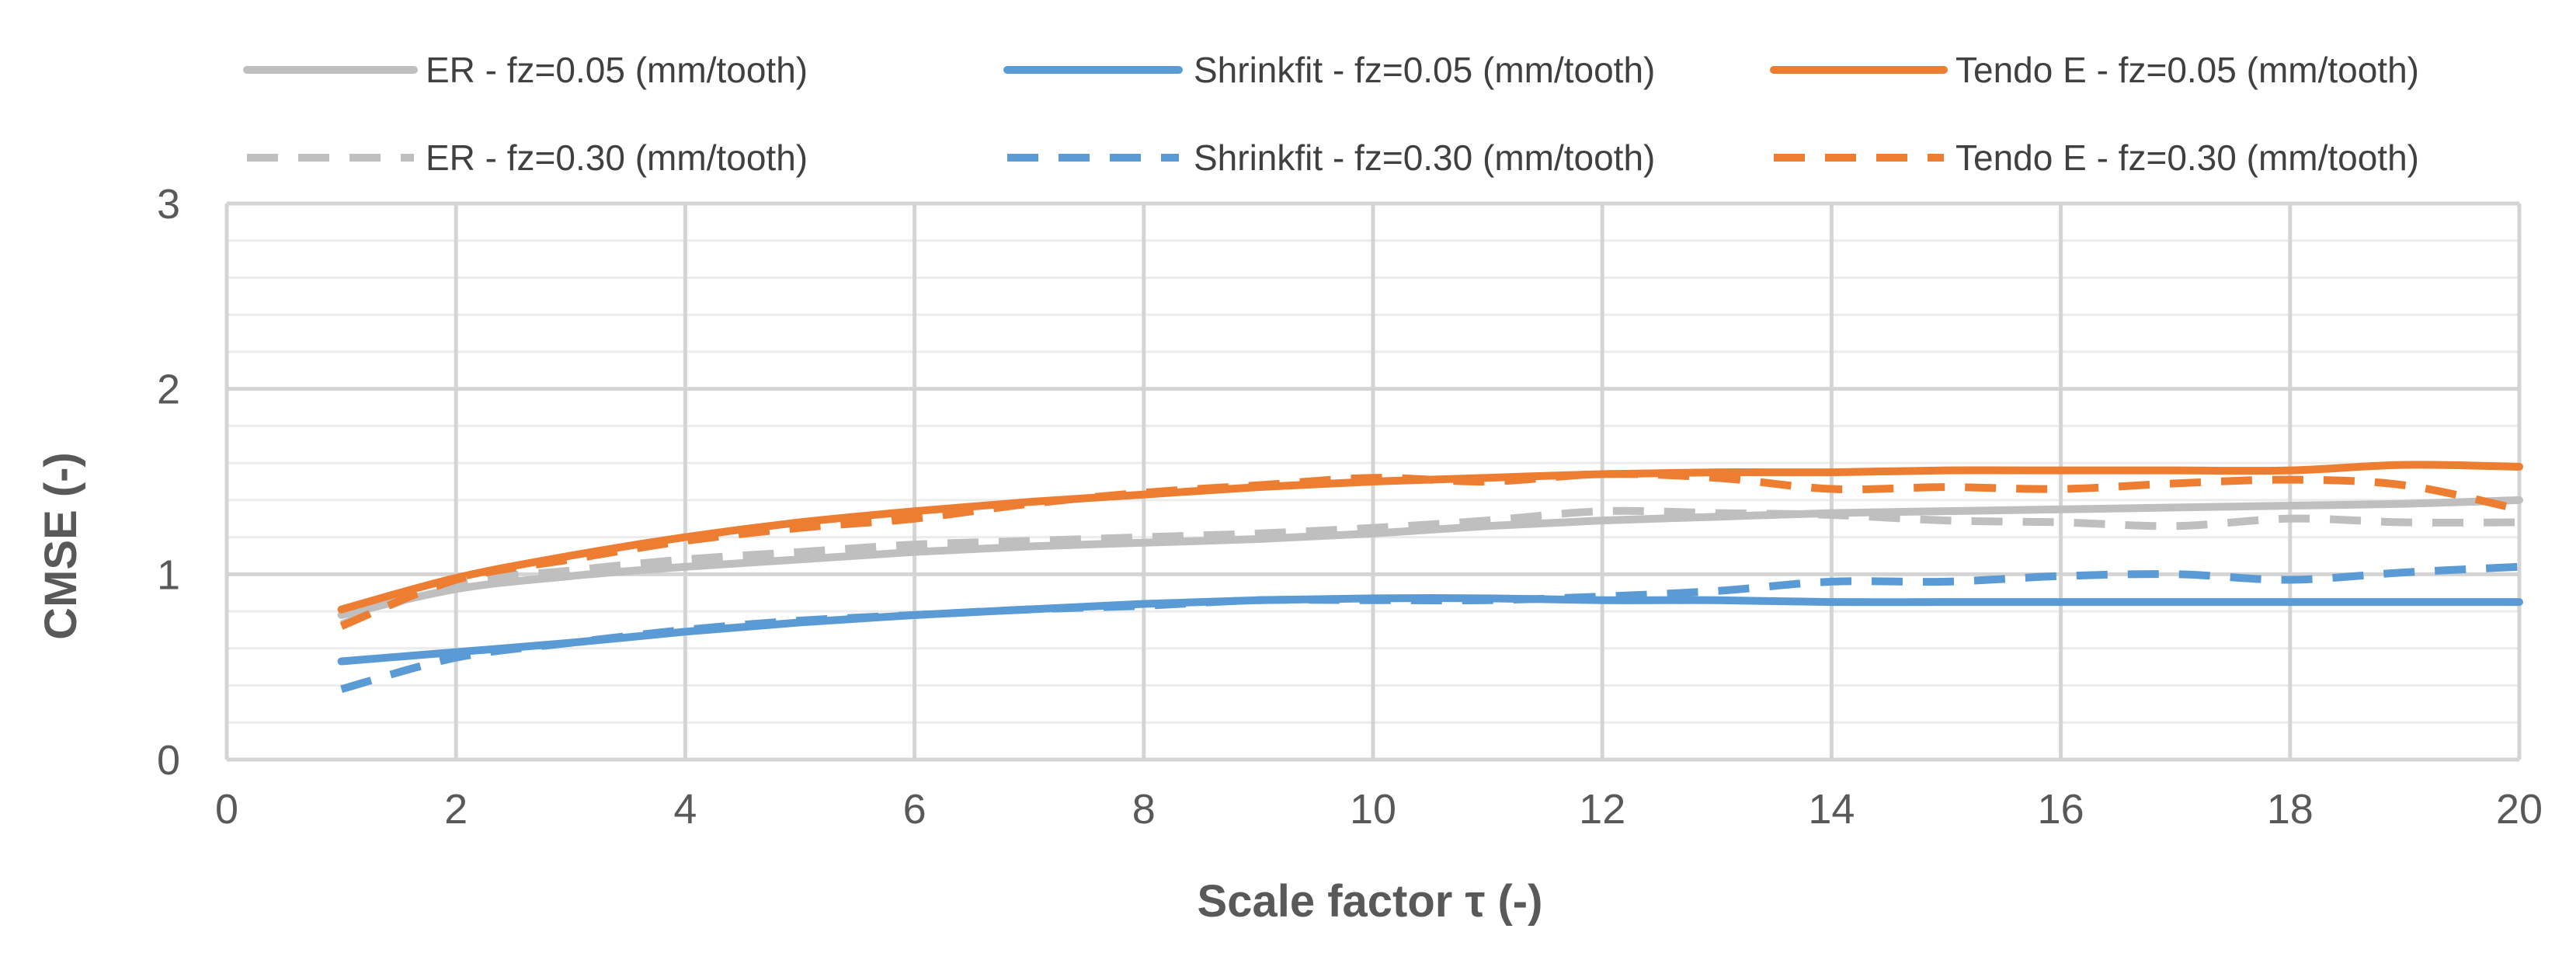 The image size is (2576, 953). I want to click on x-tick-label: 12, so click(1602, 809).